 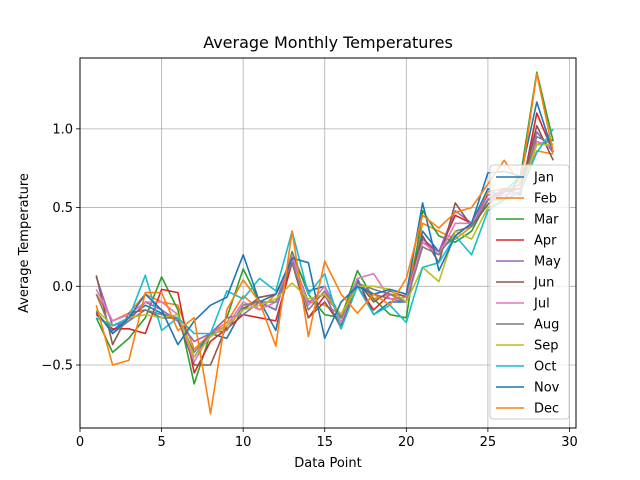 What do you see at coordinates (327, 463) in the screenshot?
I see `x-axis-title: Data Point` at bounding box center [327, 463].